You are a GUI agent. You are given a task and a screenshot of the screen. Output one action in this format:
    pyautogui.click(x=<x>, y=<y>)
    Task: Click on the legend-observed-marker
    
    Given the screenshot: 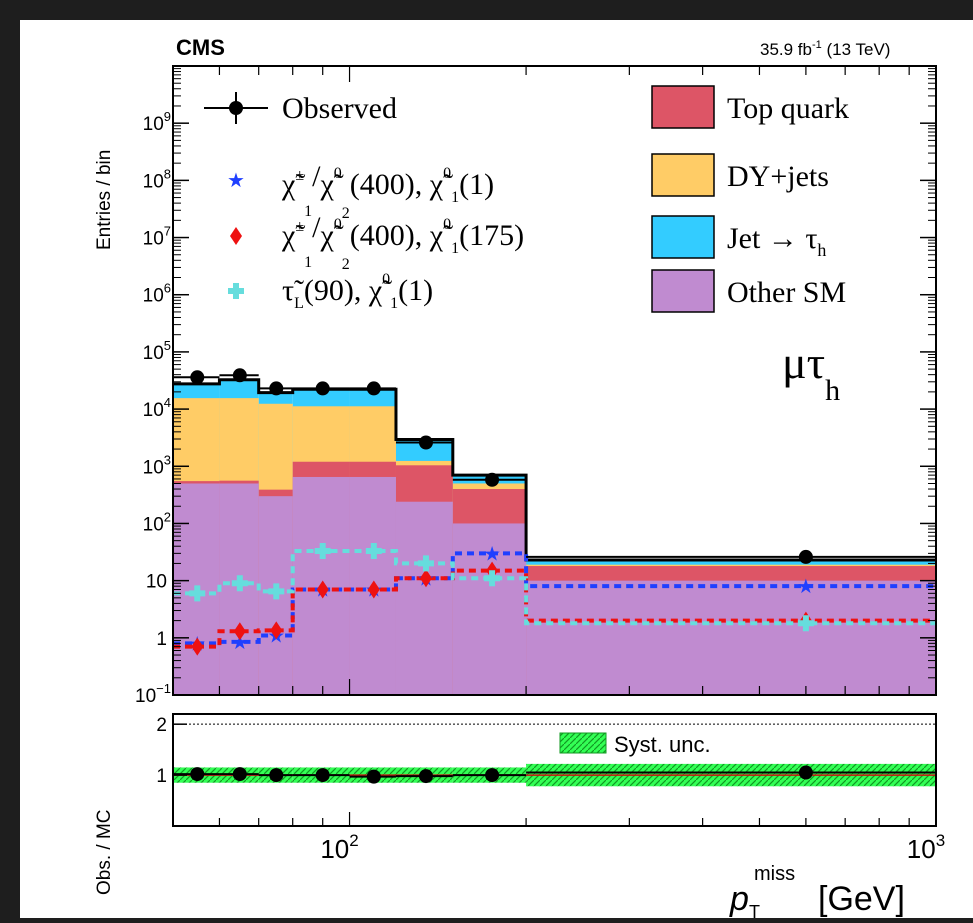 What is the action you would take?
    pyautogui.click(x=236, y=108)
    